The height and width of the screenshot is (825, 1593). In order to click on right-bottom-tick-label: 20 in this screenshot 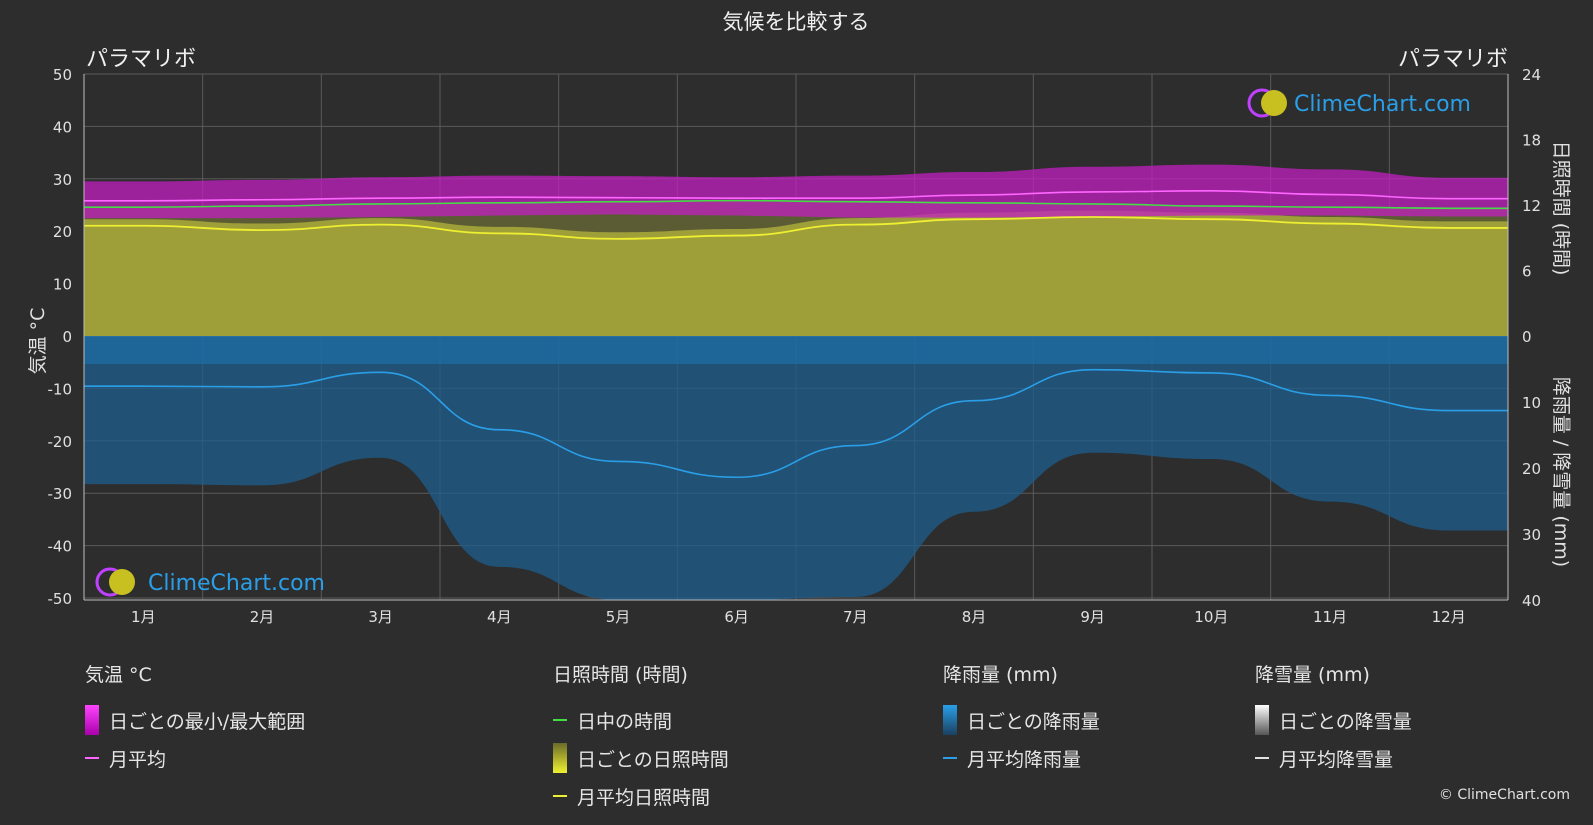, I will do `click(1531, 469)`.